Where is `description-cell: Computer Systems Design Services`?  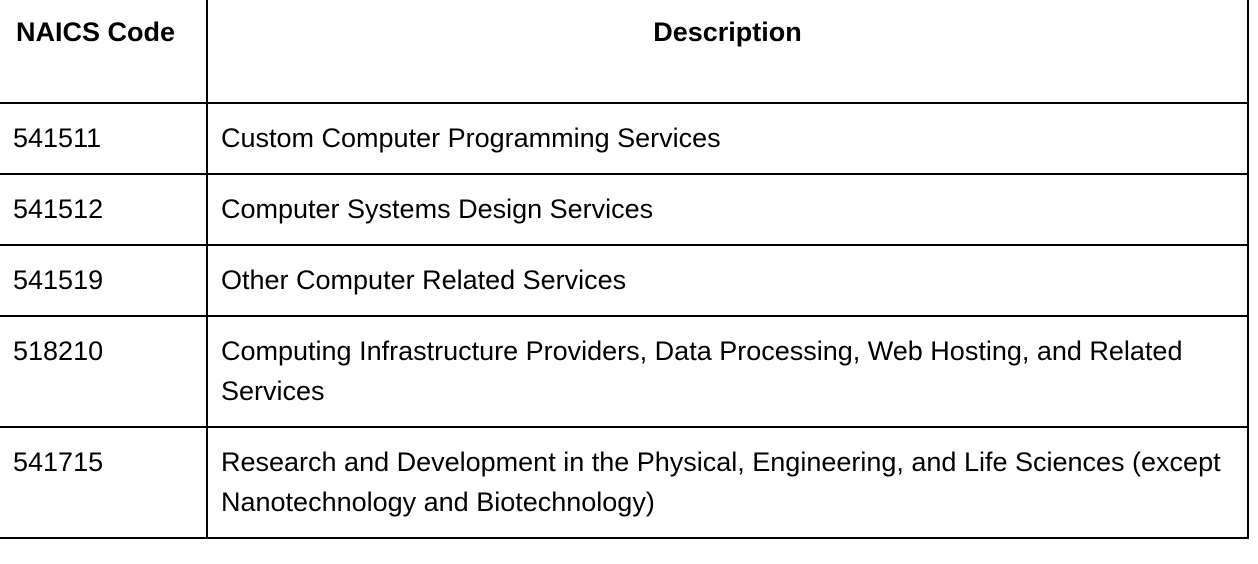 description-cell: Computer Systems Design Services is located at coordinates (727, 209).